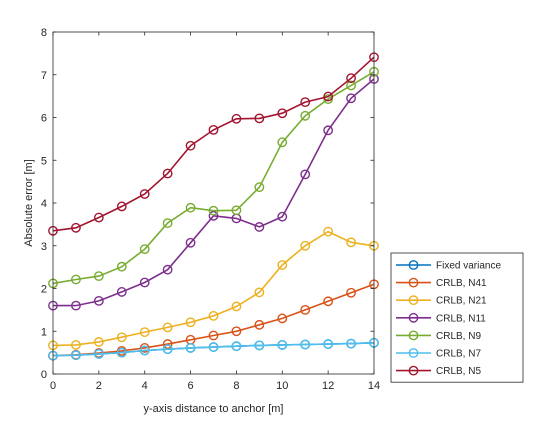 The width and height of the screenshot is (560, 425). Describe the element at coordinates (53, 386) in the screenshot. I see `x-tick-label: 0` at that location.